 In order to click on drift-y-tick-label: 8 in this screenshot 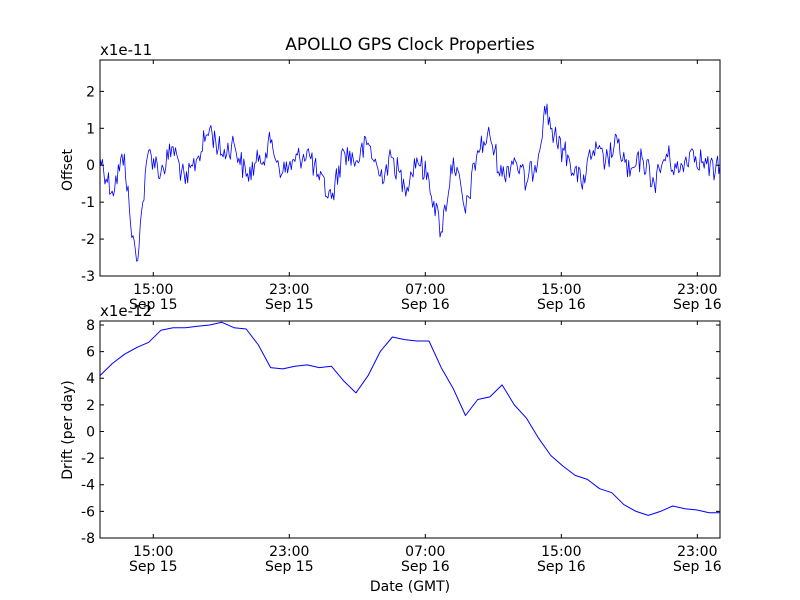, I will do `click(90, 326)`.